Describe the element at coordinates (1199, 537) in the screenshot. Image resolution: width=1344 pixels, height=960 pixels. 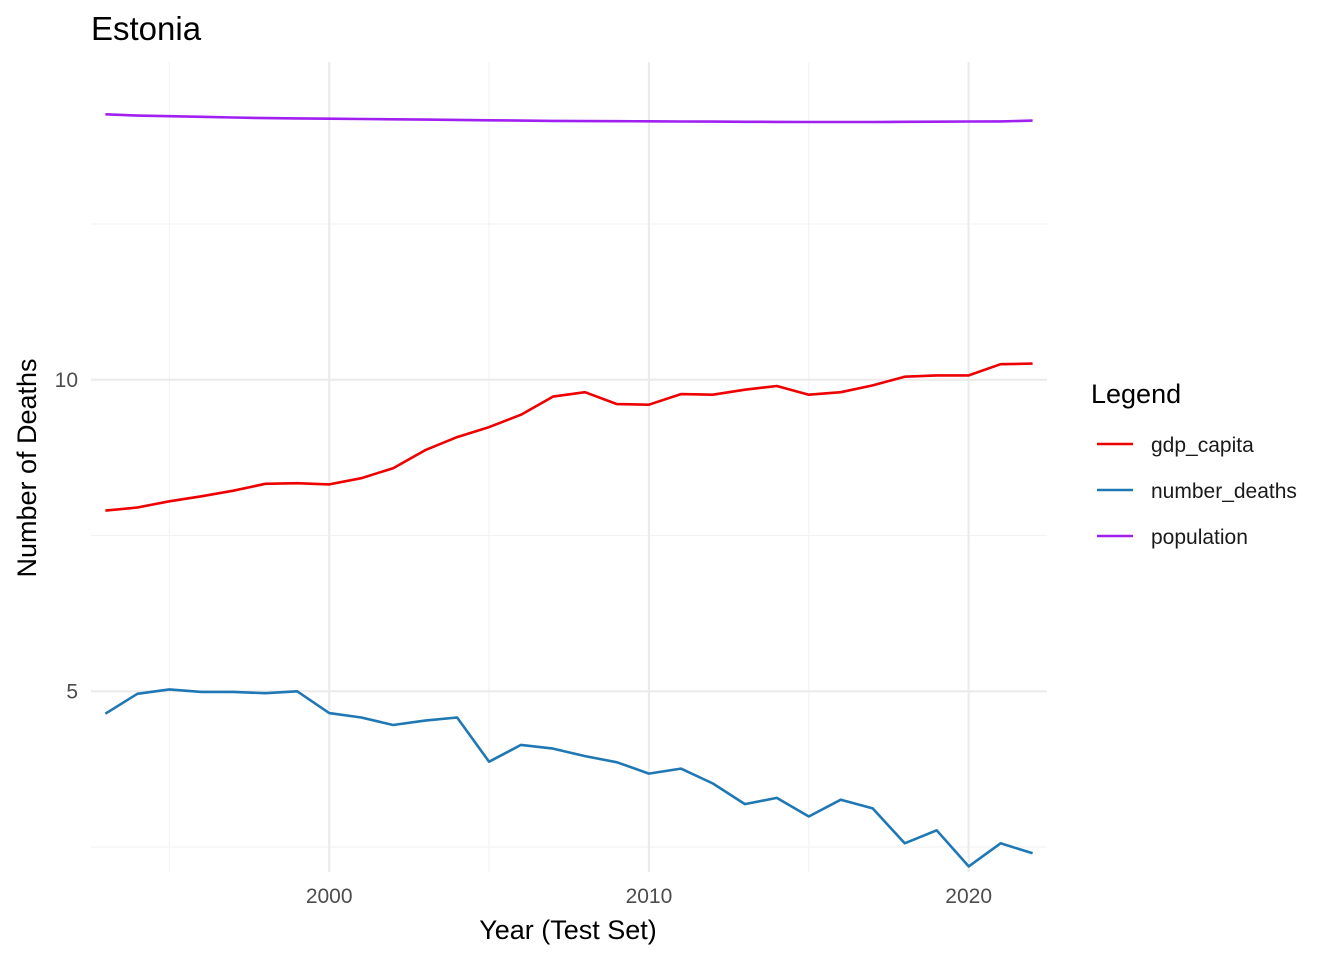
I see `legend-label-population: population` at that location.